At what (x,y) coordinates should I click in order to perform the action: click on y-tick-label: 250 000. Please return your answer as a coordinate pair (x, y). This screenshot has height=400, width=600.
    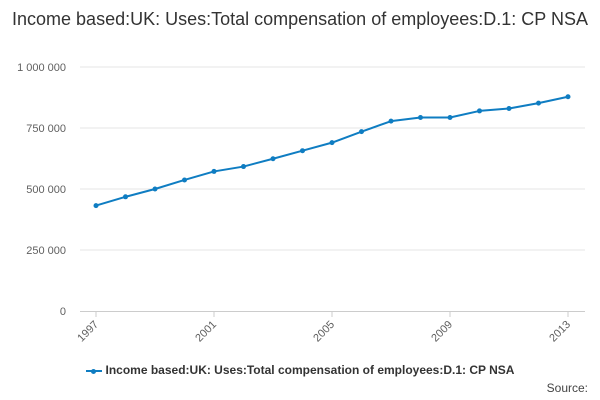
    Looking at the image, I should click on (46, 251).